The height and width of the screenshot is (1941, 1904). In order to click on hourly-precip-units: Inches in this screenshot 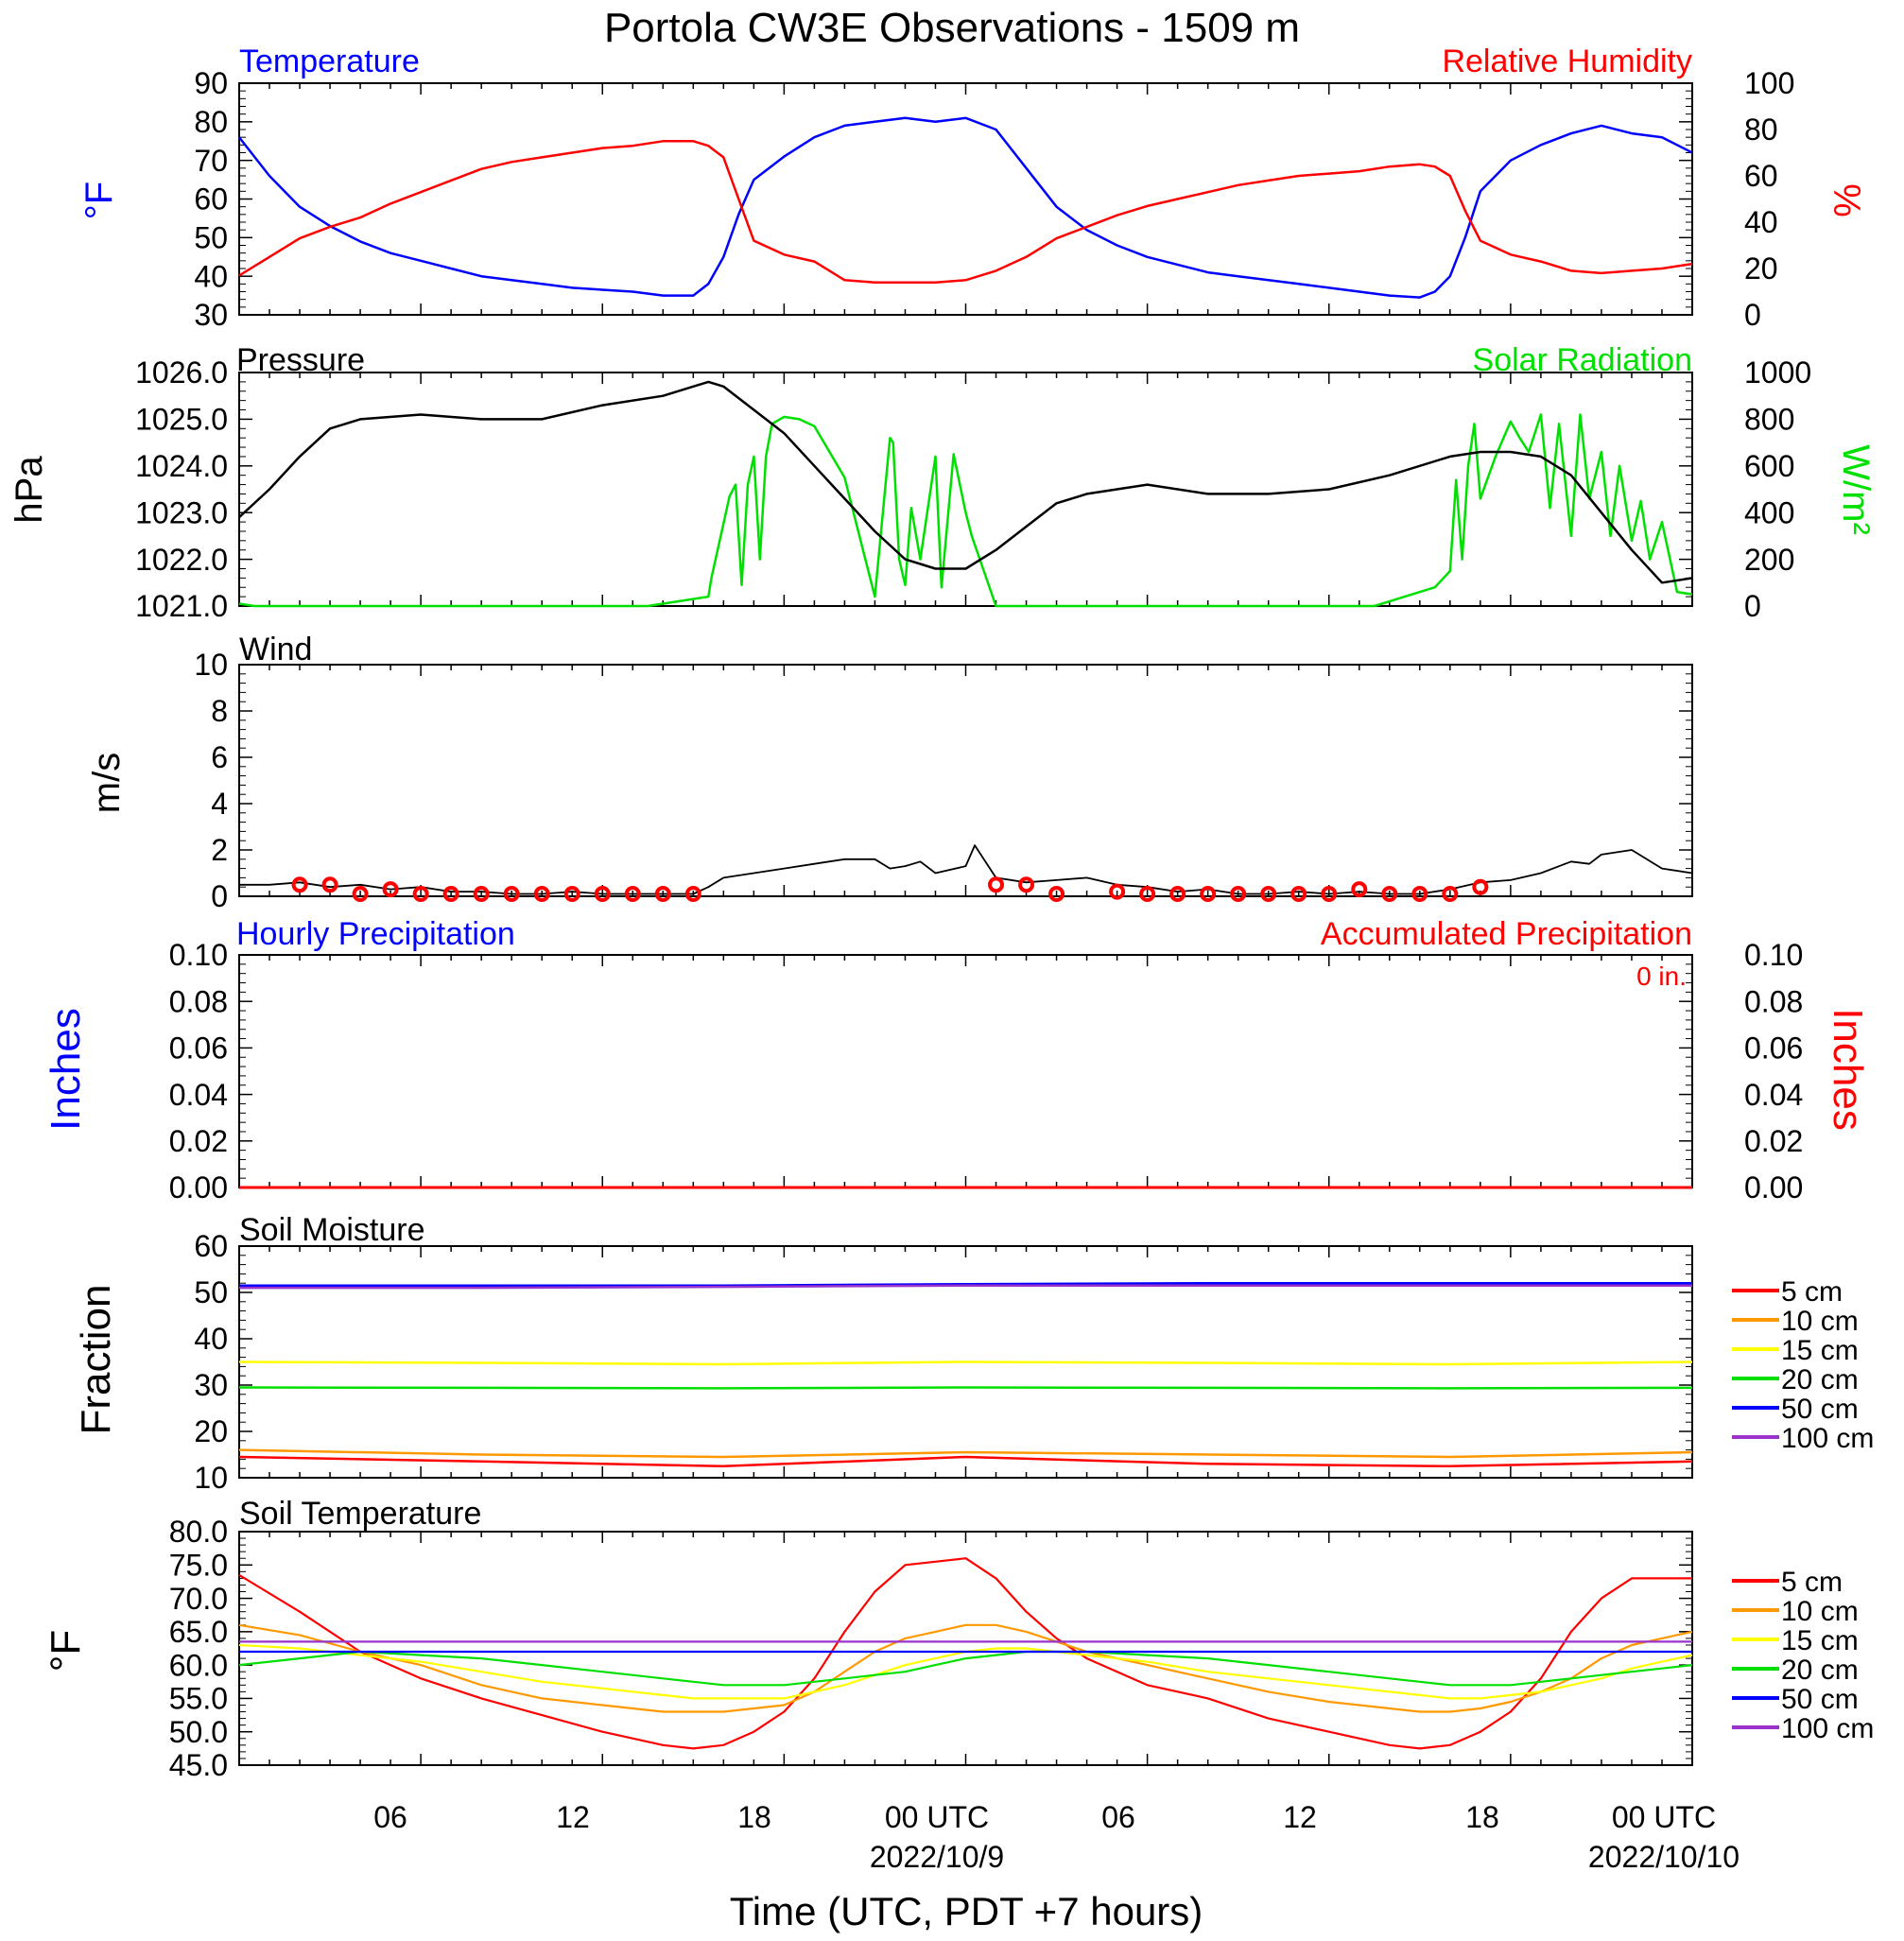, I will do `click(66, 1070)`.